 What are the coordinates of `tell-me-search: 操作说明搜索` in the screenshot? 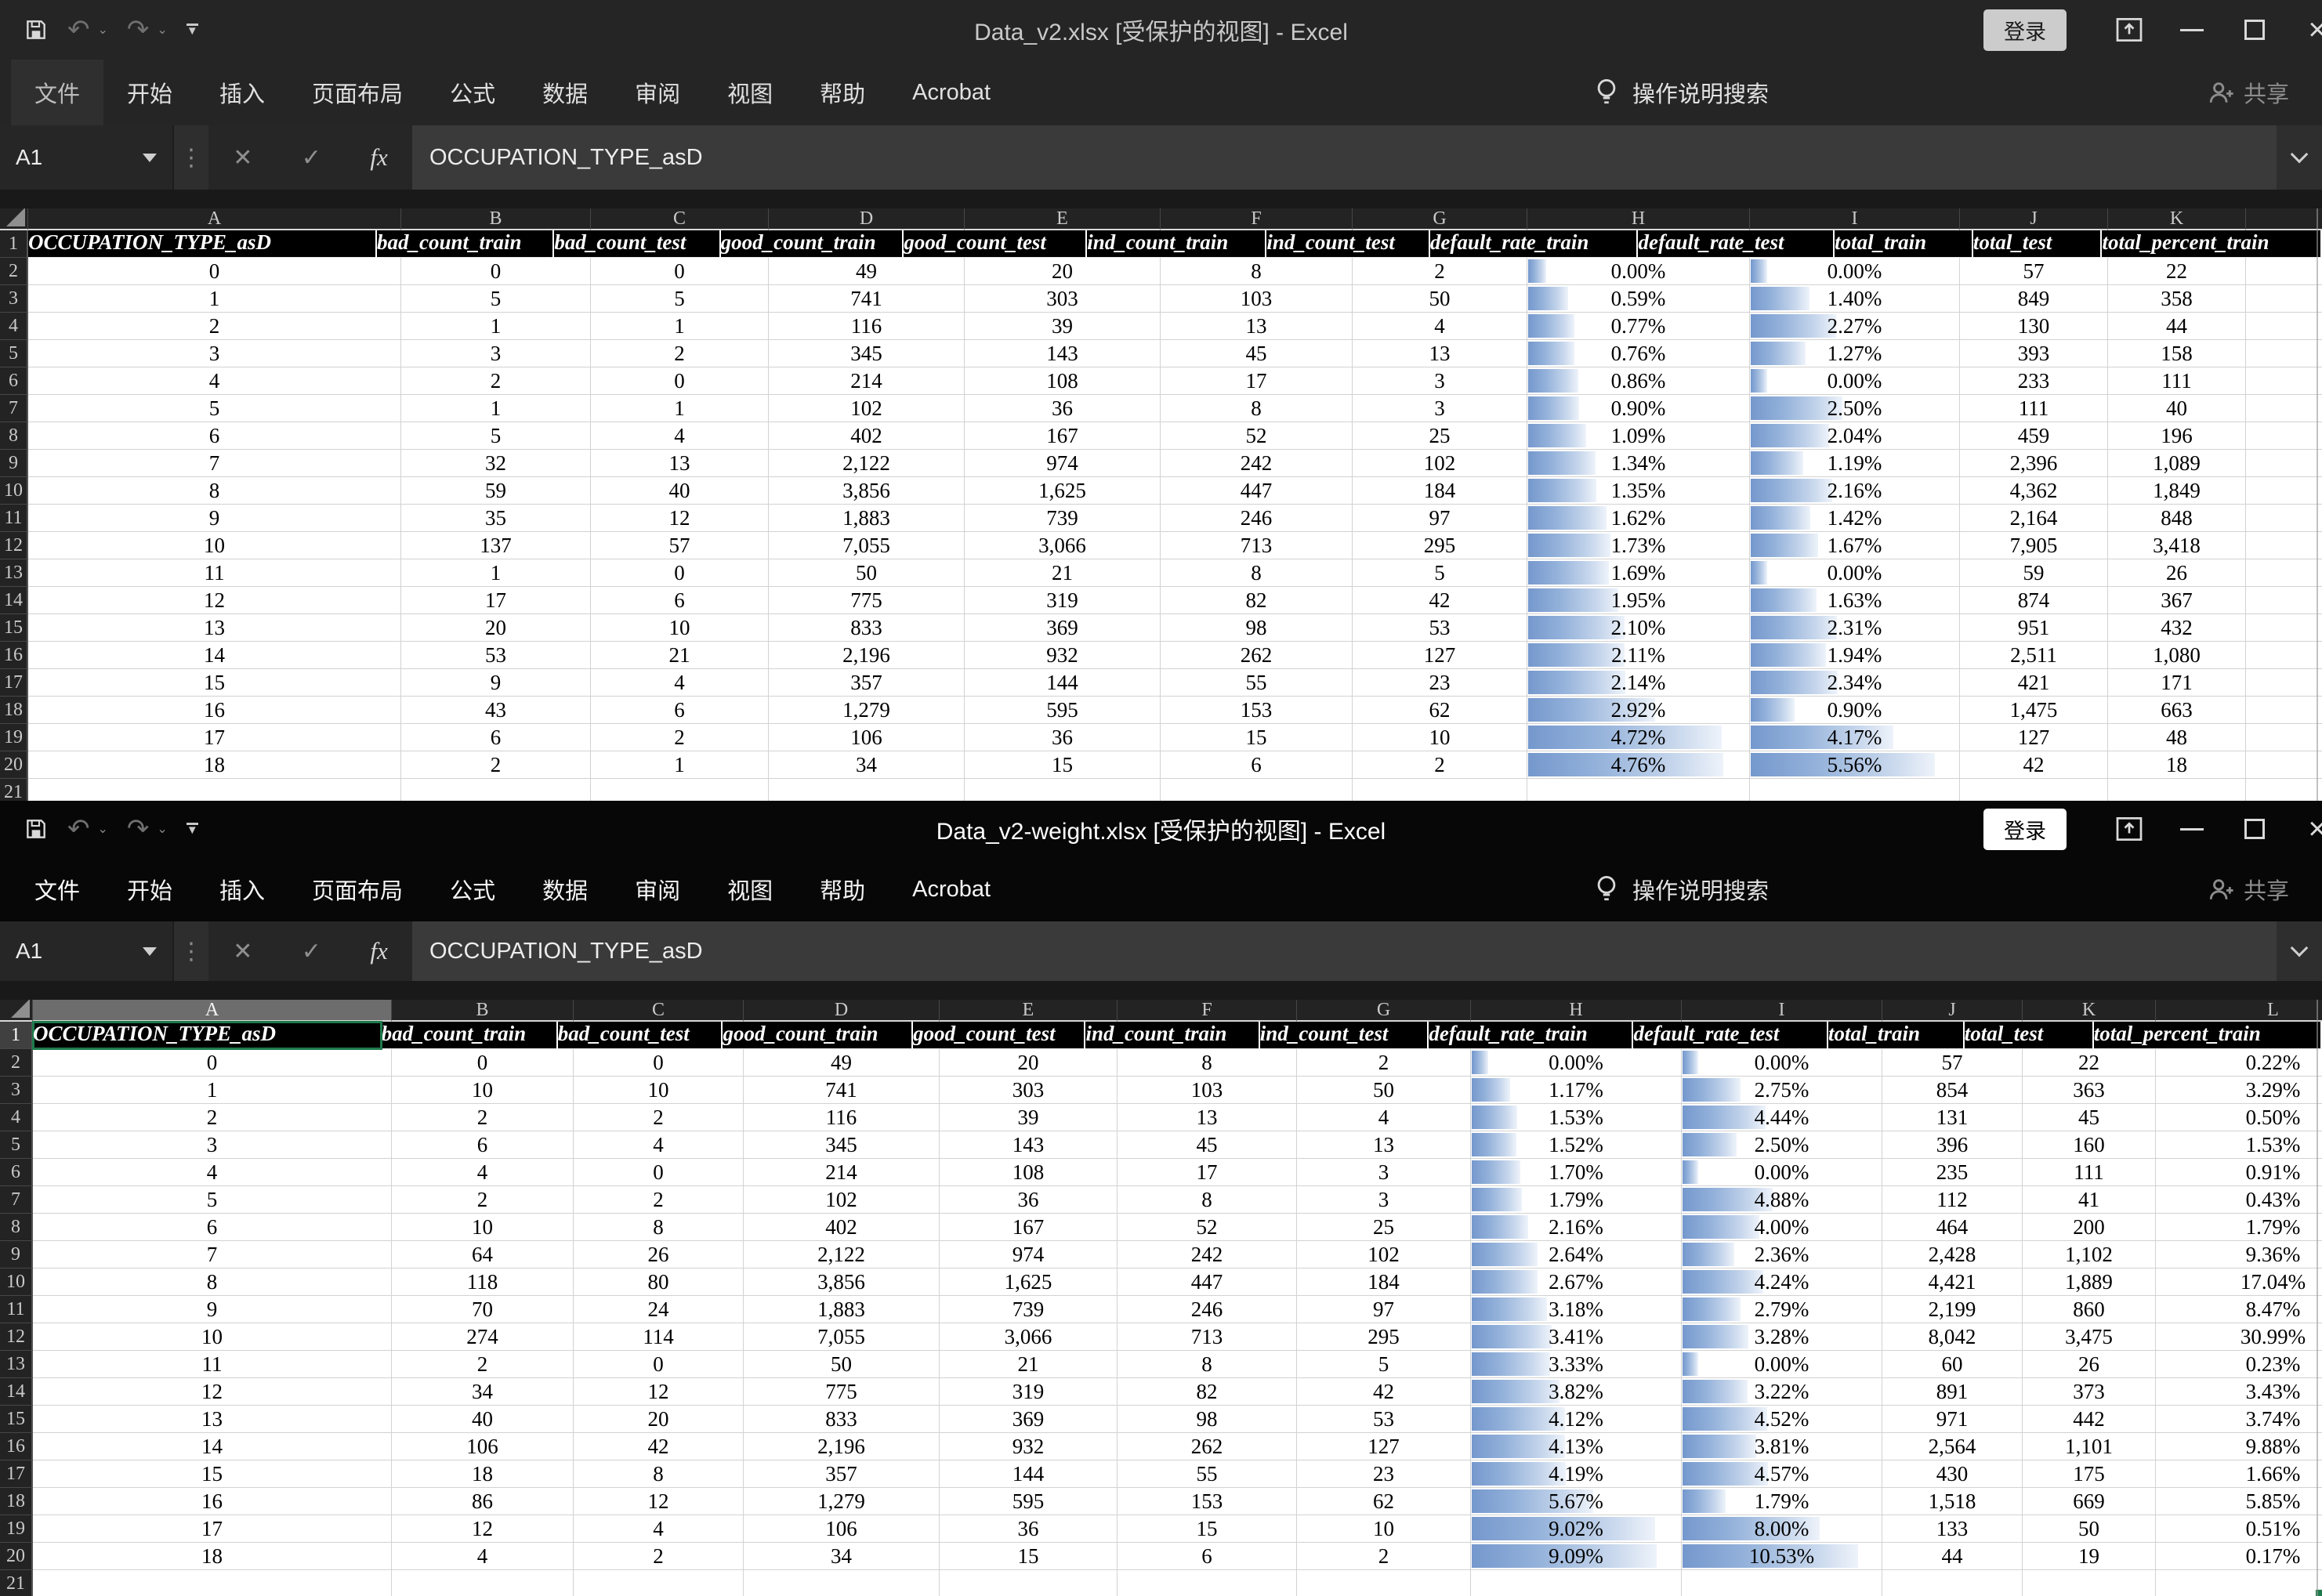 It's located at (1681, 889).